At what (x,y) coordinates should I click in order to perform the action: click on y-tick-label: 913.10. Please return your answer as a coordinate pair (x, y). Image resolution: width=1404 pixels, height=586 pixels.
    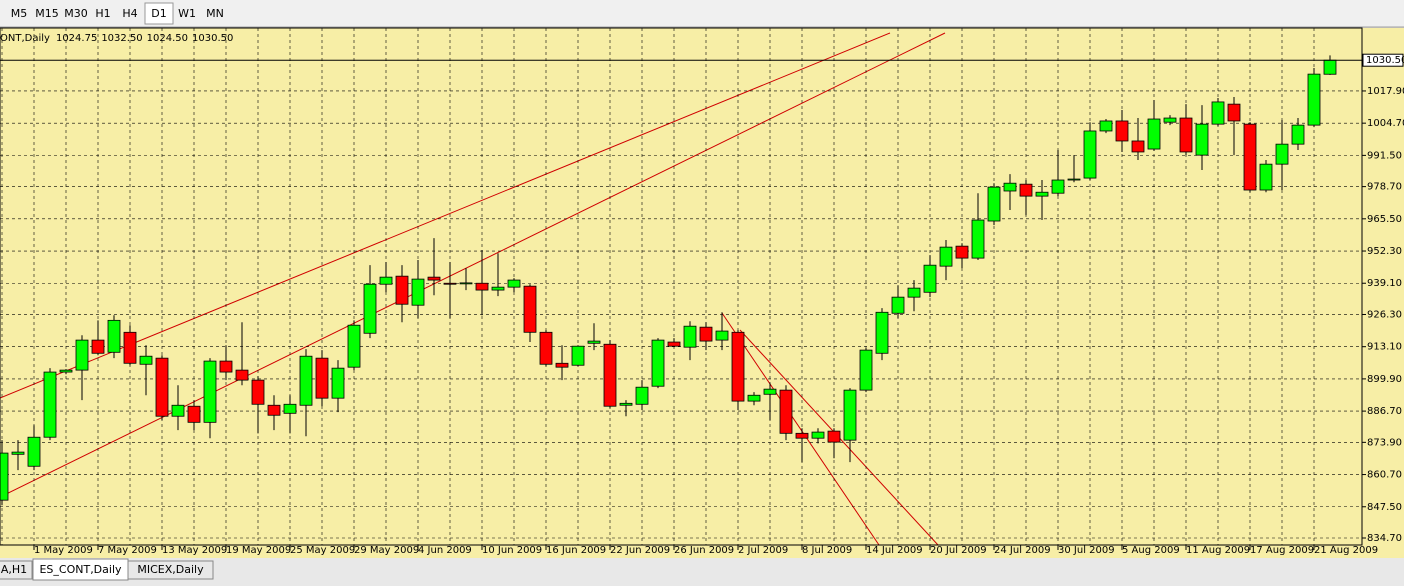
    Looking at the image, I should click on (1384, 347).